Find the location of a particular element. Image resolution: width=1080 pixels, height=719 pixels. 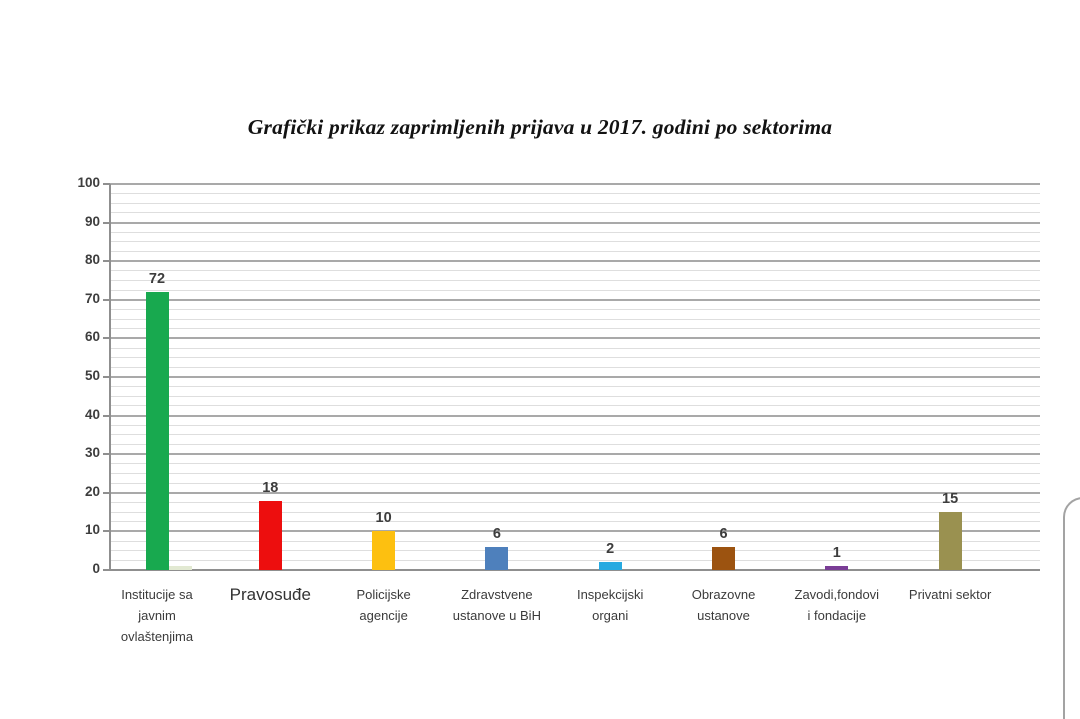

secondary-bar is located at coordinates (180, 568).